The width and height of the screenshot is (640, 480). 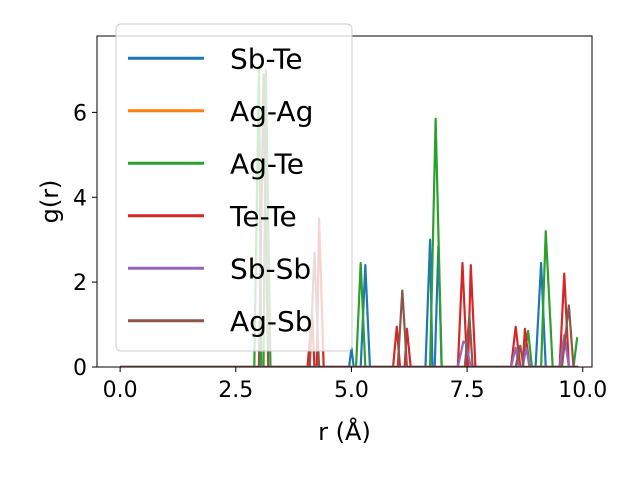 I want to click on x-axis: 0.0 2.5 5.0 7.5 10.0, so click(x=355, y=385).